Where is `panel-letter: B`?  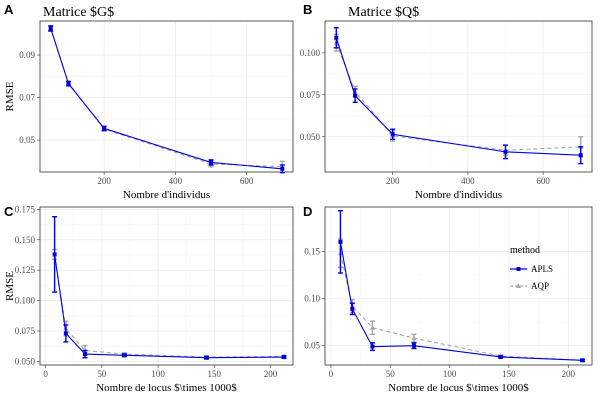 panel-letter: B is located at coordinates (307, 9).